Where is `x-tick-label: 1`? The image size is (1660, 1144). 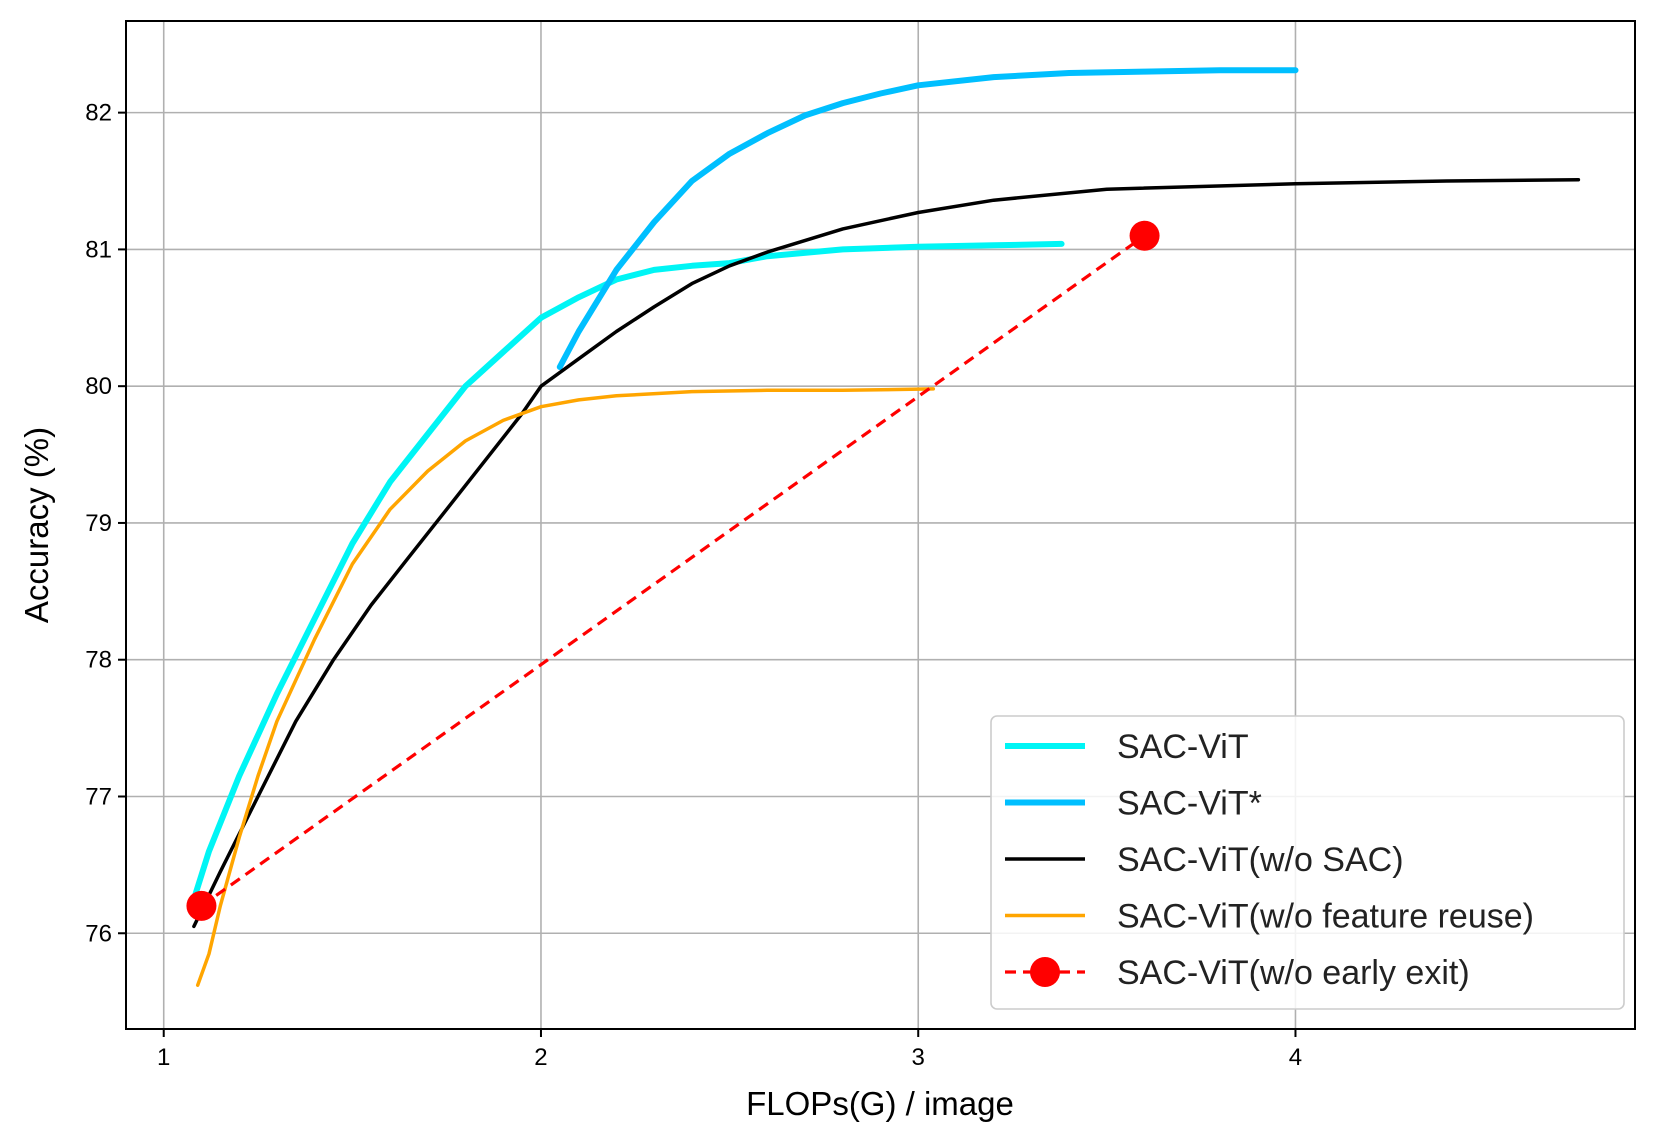
x-tick-label: 1 is located at coordinates (163, 1057).